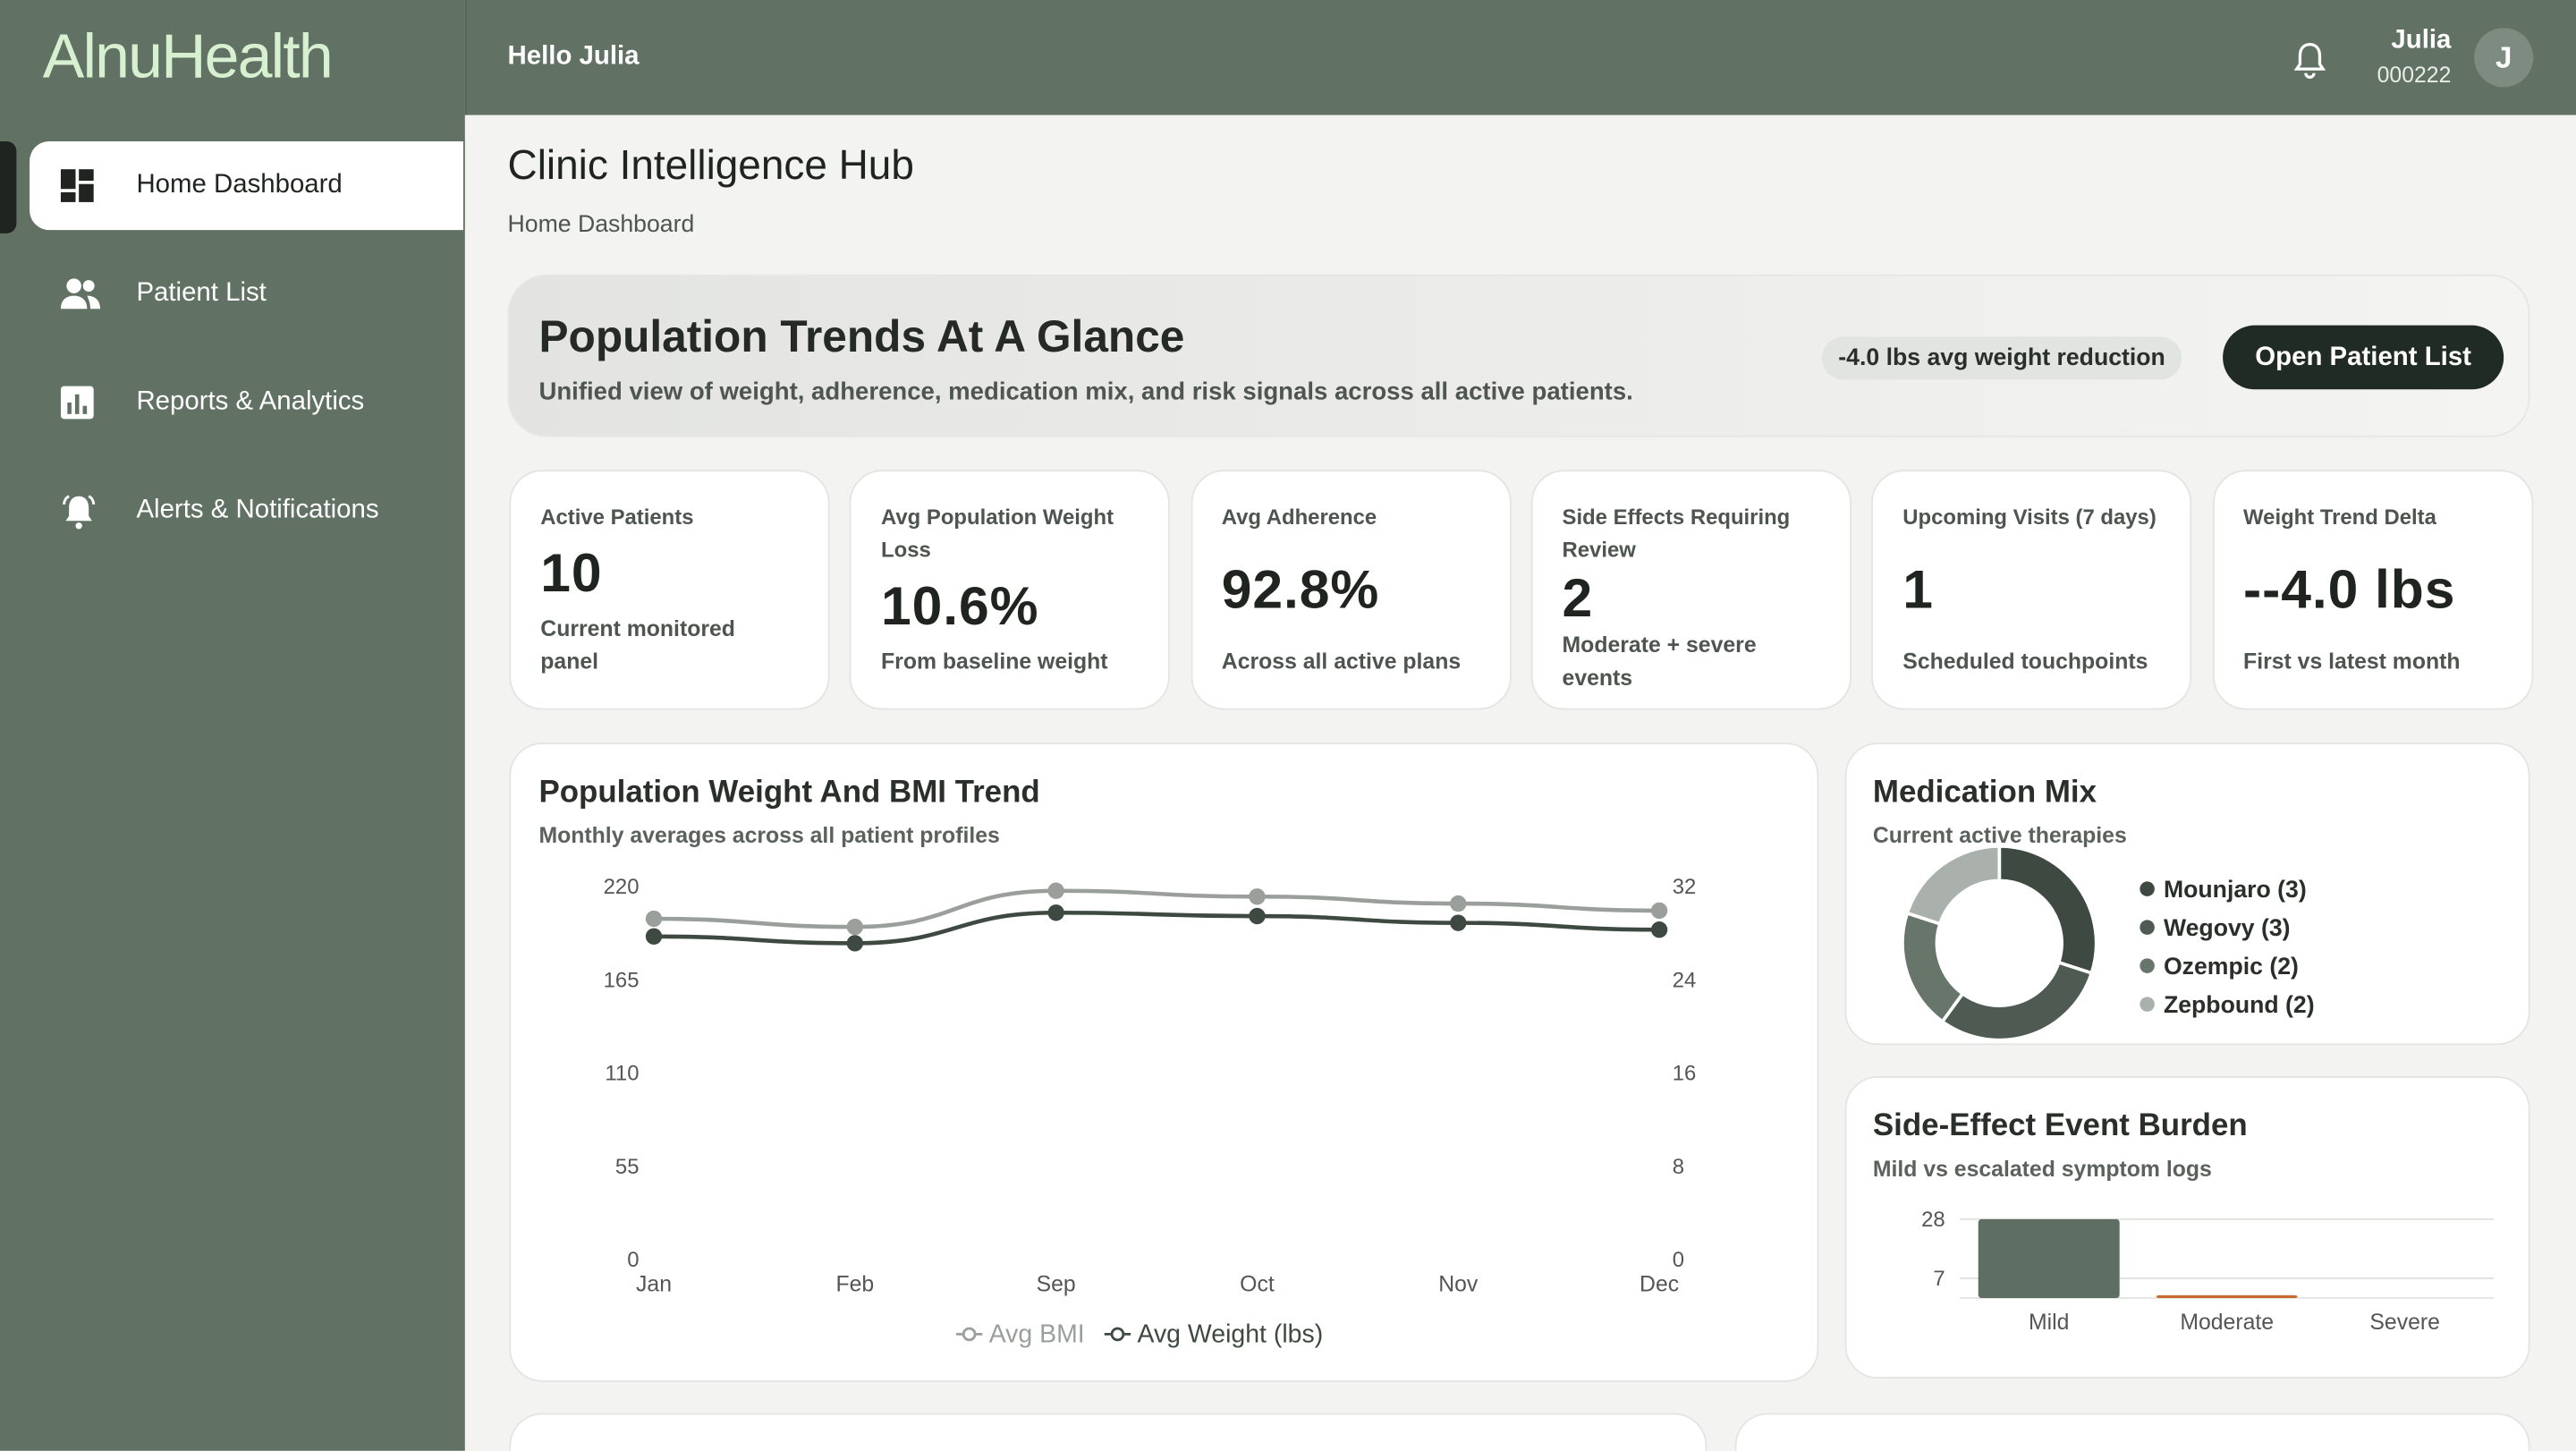 This screenshot has width=2576, height=1451. I want to click on user-id: 000222, so click(2414, 75).